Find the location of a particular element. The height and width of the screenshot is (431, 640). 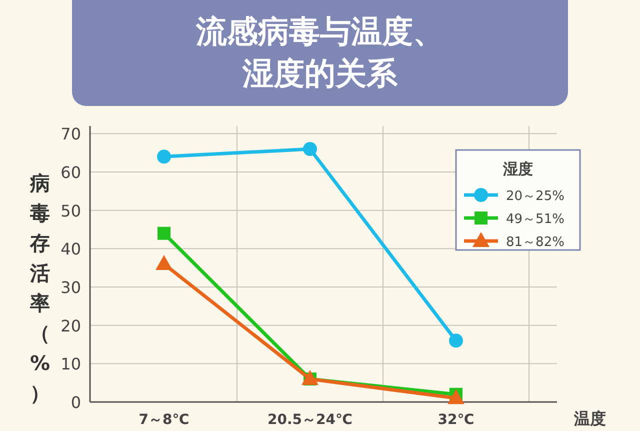

y-tick-label: 70 is located at coordinates (70, 134).